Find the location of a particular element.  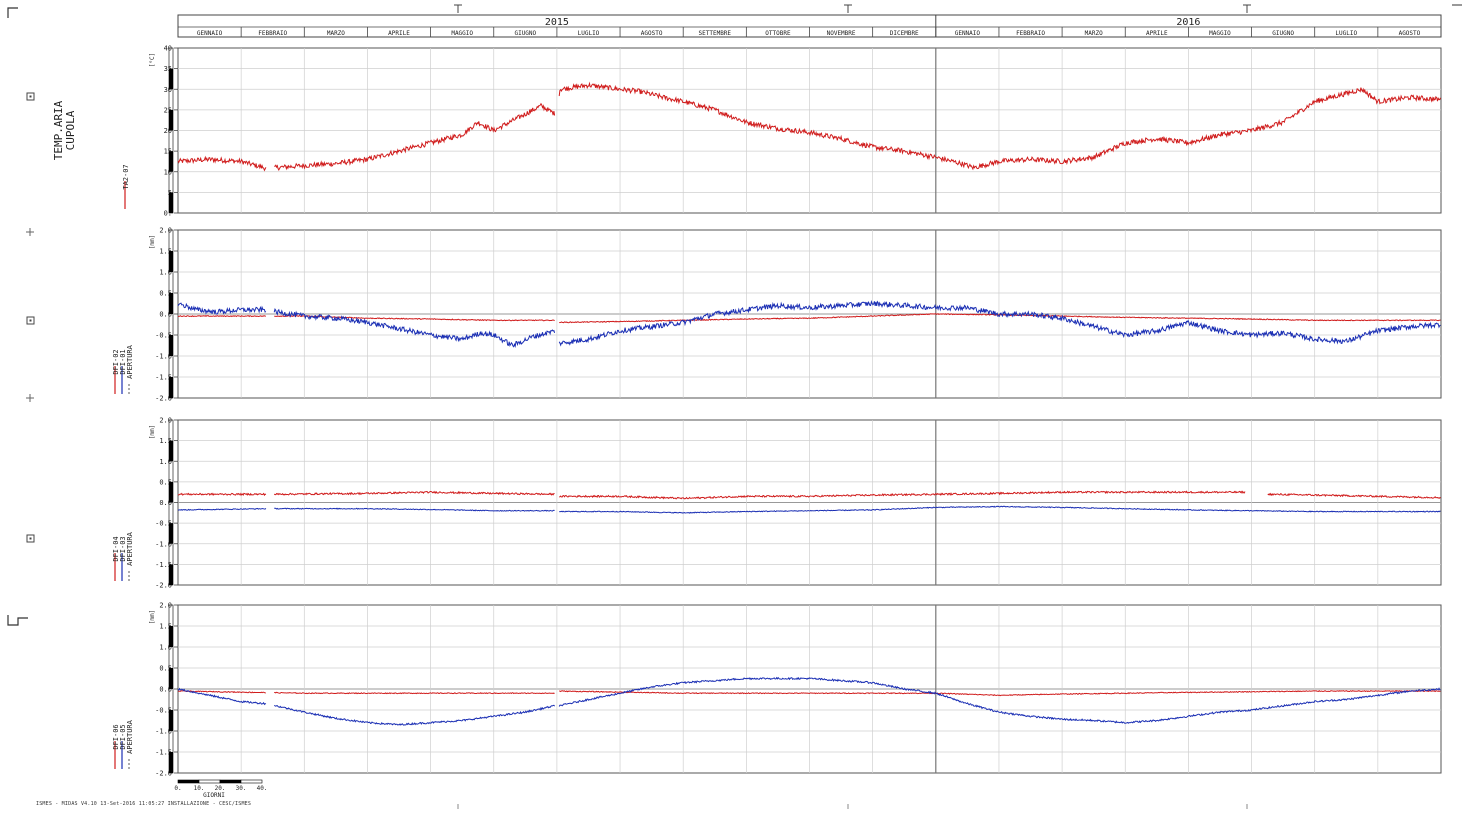

y-tick-label: 15 is located at coordinates (168, 152).